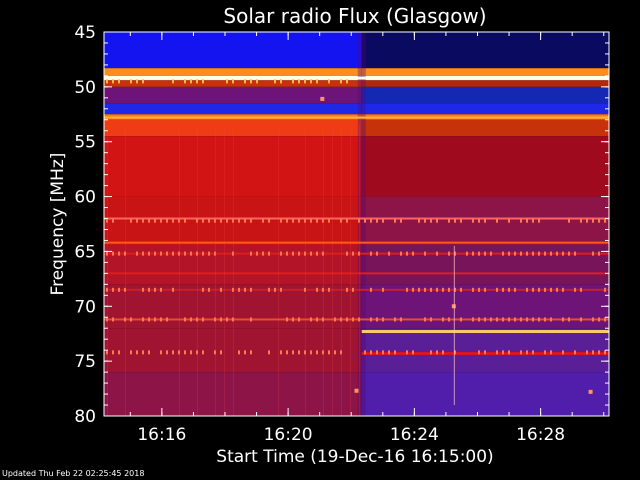 This screenshot has height=480, width=640. What do you see at coordinates (85, 88) in the screenshot?
I see `y-tick-label: 50` at bounding box center [85, 88].